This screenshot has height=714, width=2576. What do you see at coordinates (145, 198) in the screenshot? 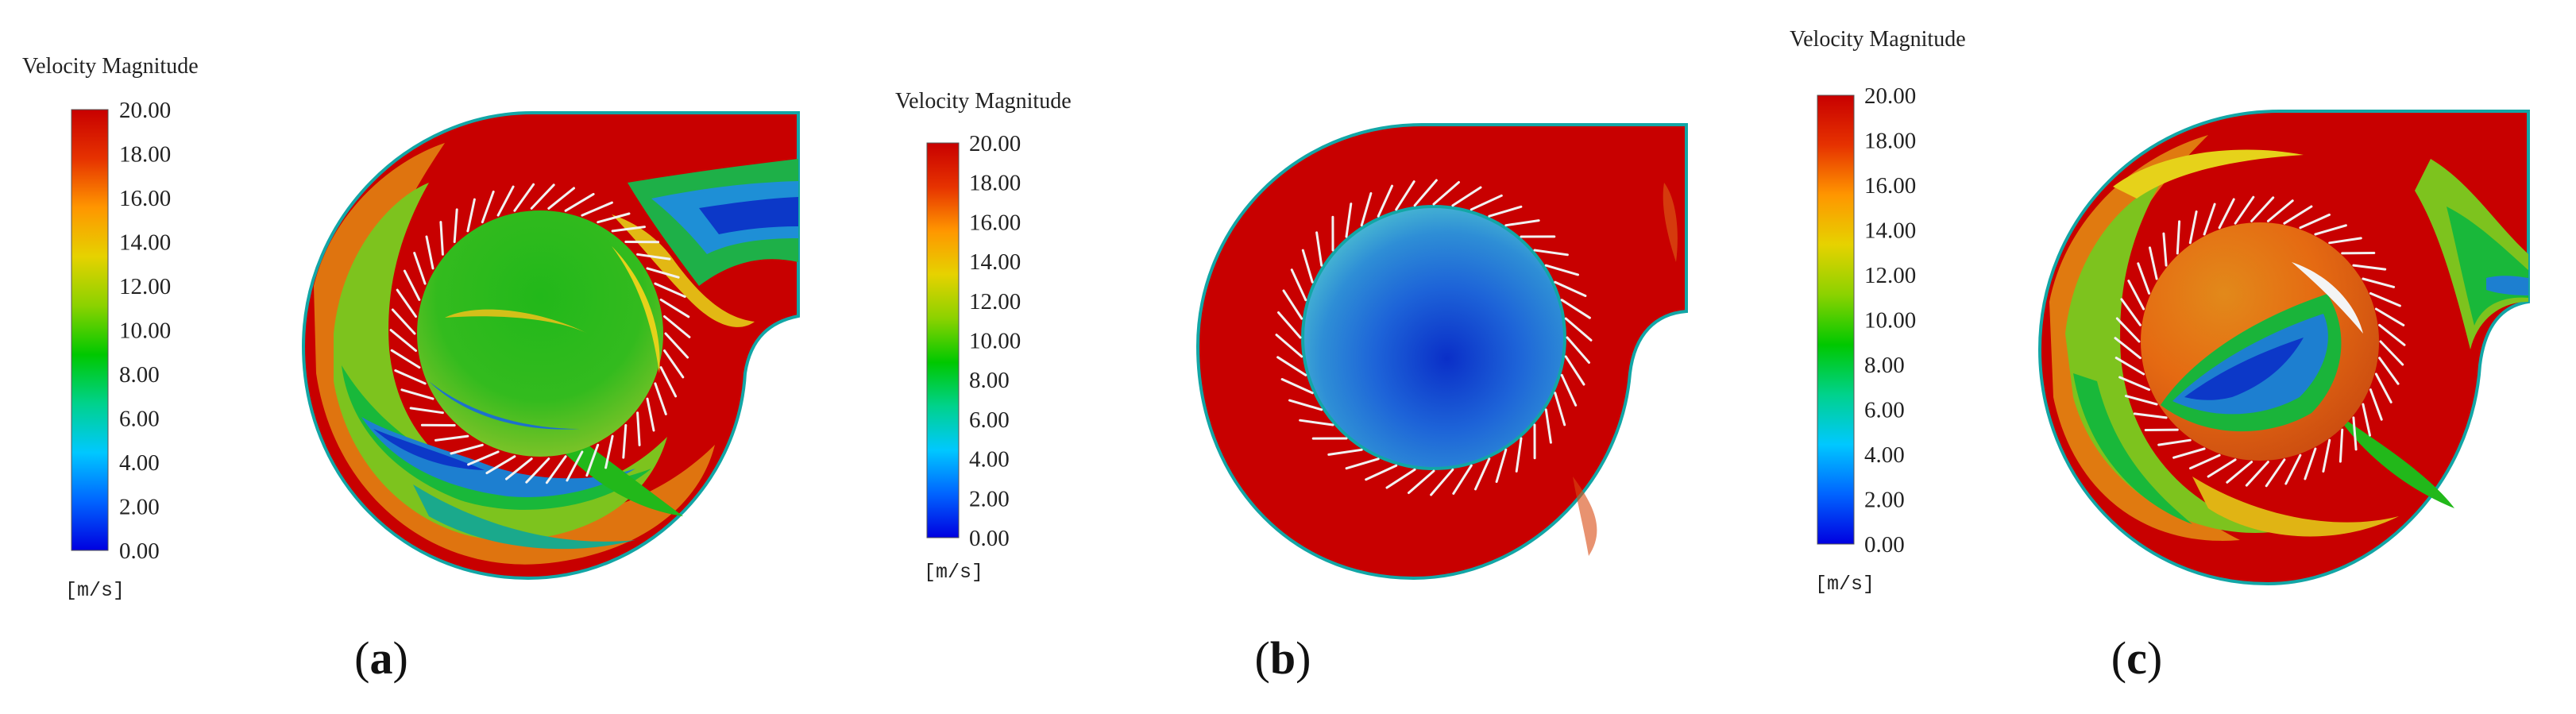
I see `legend-tick-label: 16.00` at bounding box center [145, 198].